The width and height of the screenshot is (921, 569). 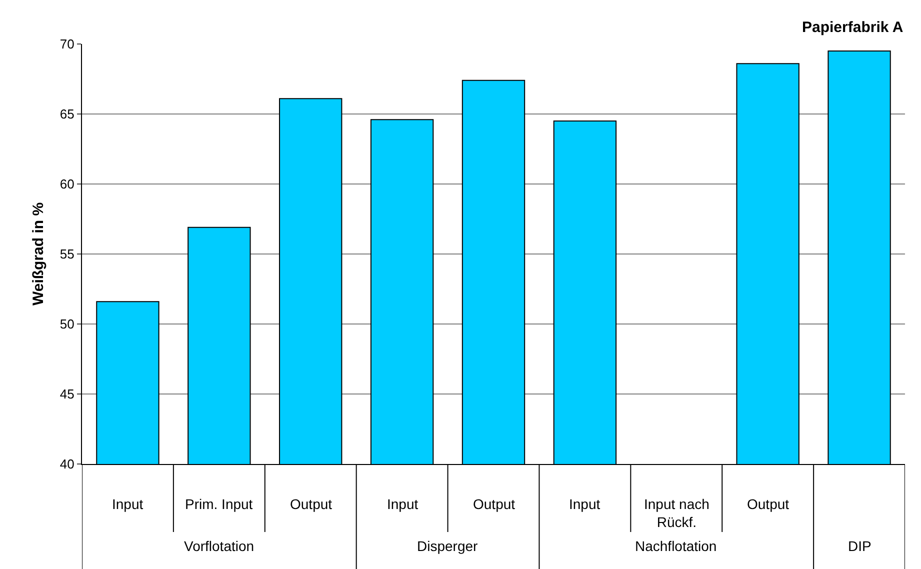 I want to click on y-tick-label: 55, so click(x=67, y=254).